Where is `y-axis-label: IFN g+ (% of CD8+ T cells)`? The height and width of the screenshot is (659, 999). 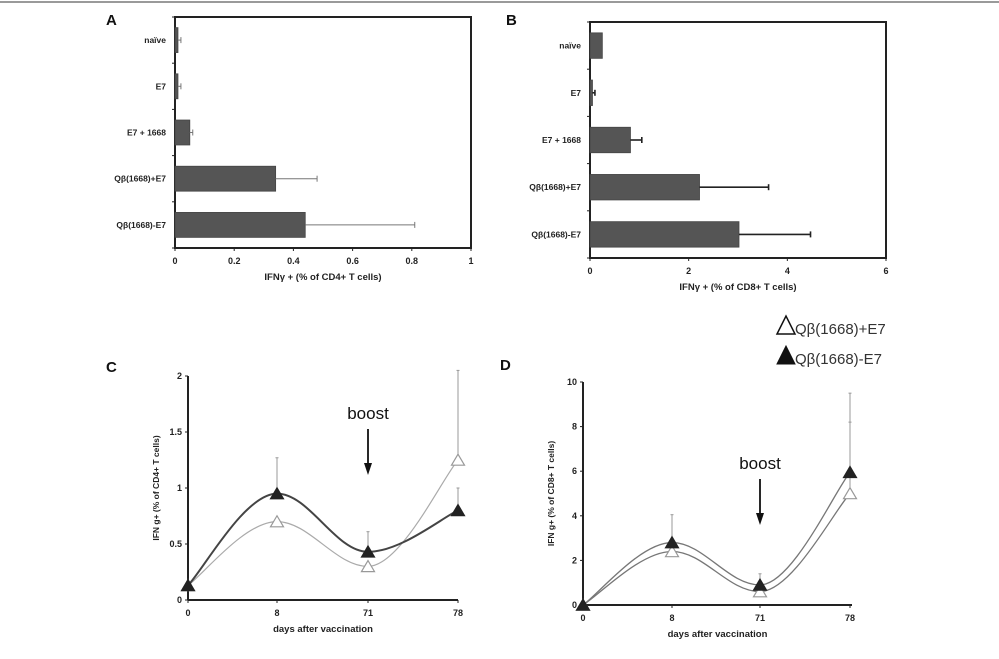
y-axis-label: IFN g+ (% of CD8+ T cells) is located at coordinates (551, 493).